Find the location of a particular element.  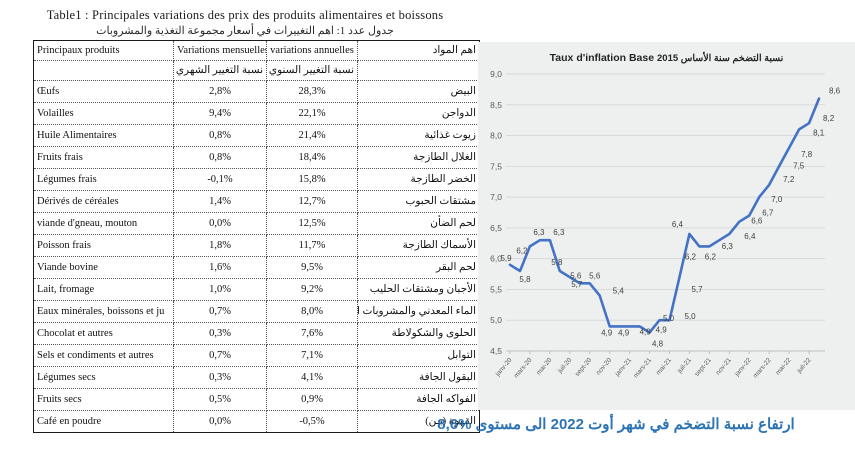

product-ar-cell: الدواجن is located at coordinates (418, 113).